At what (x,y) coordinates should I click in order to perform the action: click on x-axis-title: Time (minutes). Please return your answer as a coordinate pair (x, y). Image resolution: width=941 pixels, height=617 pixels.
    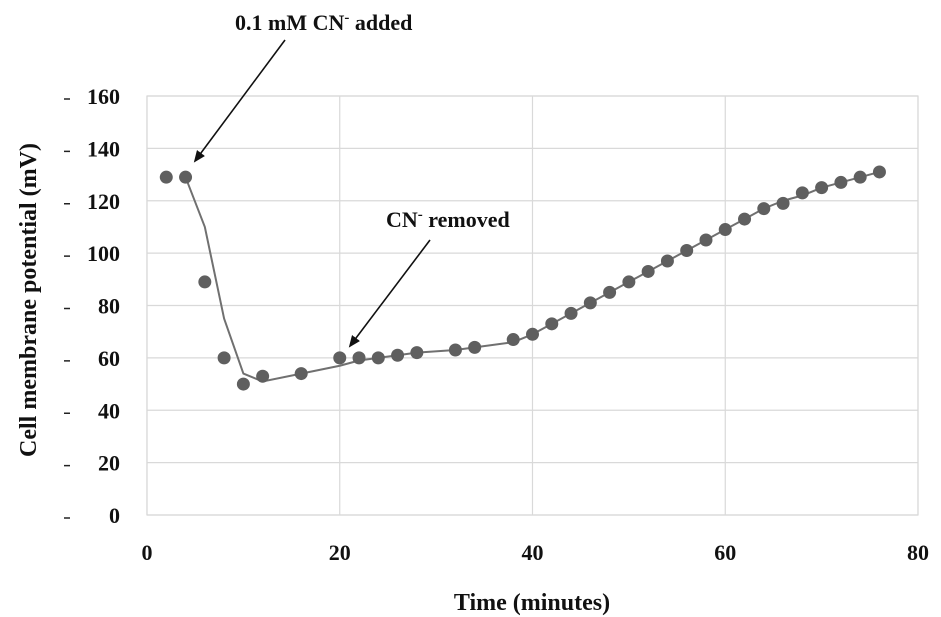
    Looking at the image, I should click on (532, 603).